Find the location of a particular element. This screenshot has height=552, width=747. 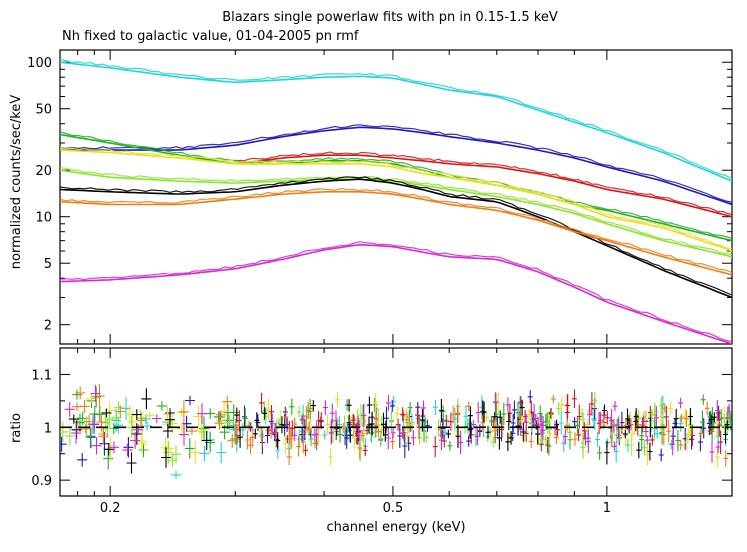

y-tick-label: 0.9 is located at coordinates (41, 481).